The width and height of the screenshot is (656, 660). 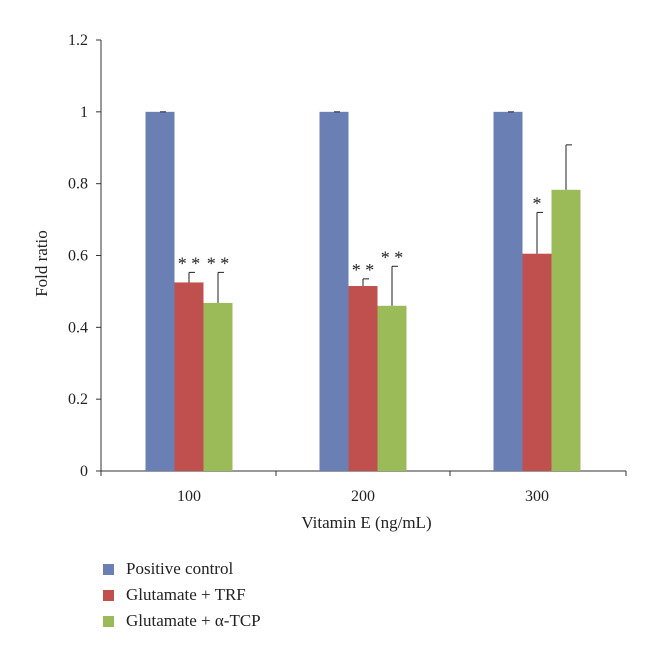 What do you see at coordinates (366, 522) in the screenshot?
I see `x-axis-title: Vitamin E (ng/mL)` at bounding box center [366, 522].